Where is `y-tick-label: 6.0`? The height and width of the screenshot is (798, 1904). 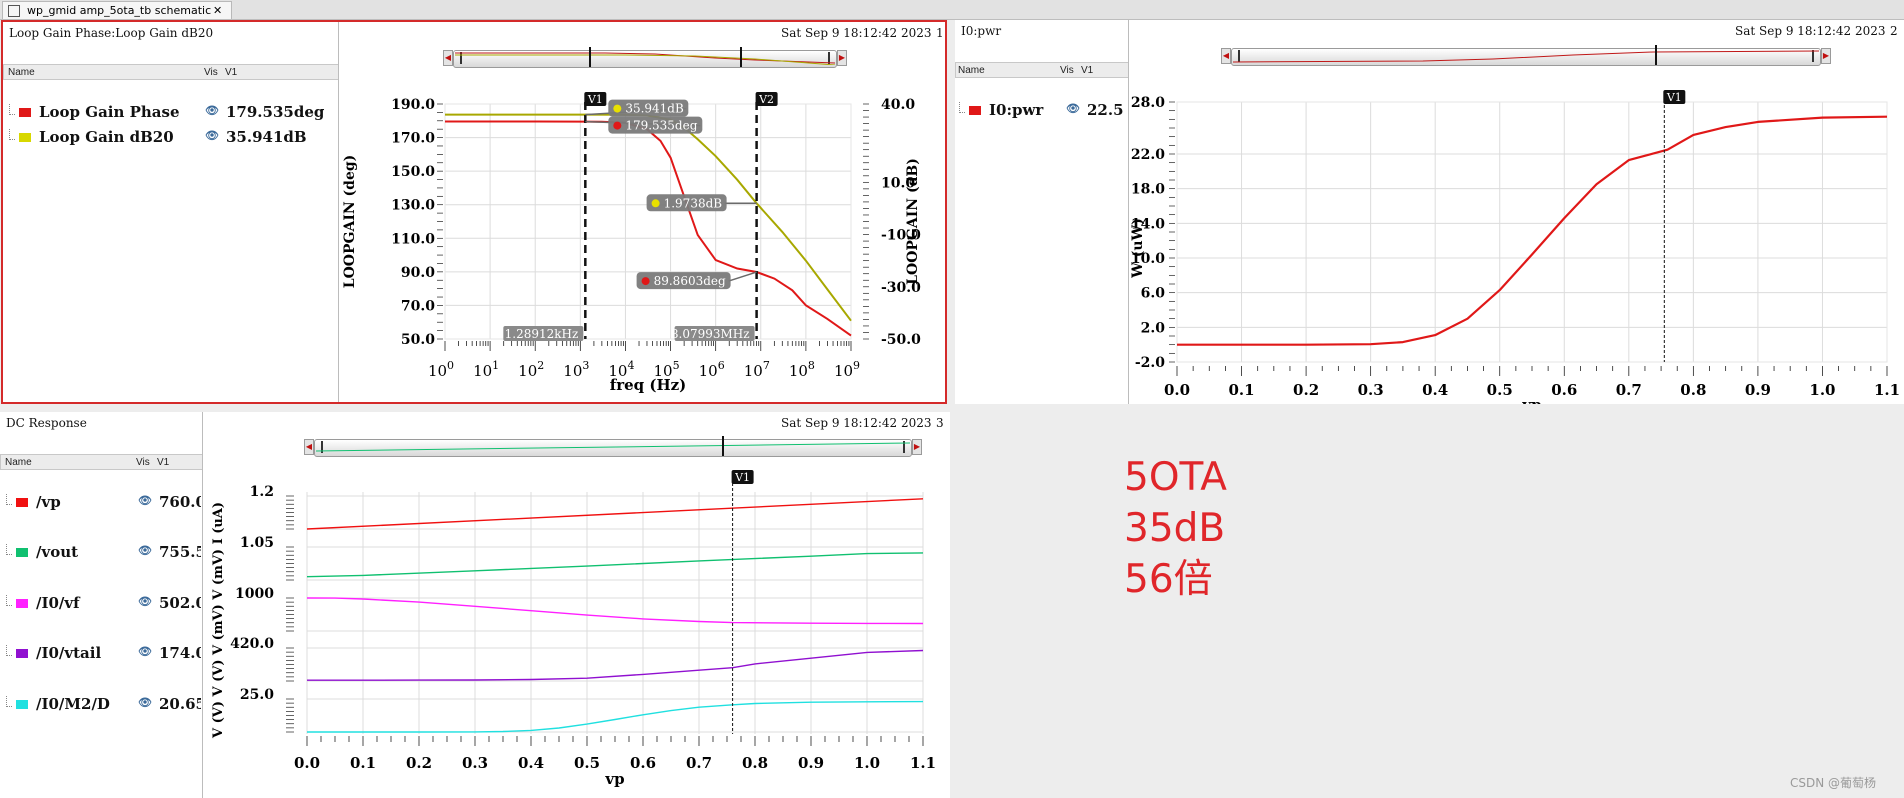
y-tick-label: 6.0 is located at coordinates (1153, 294).